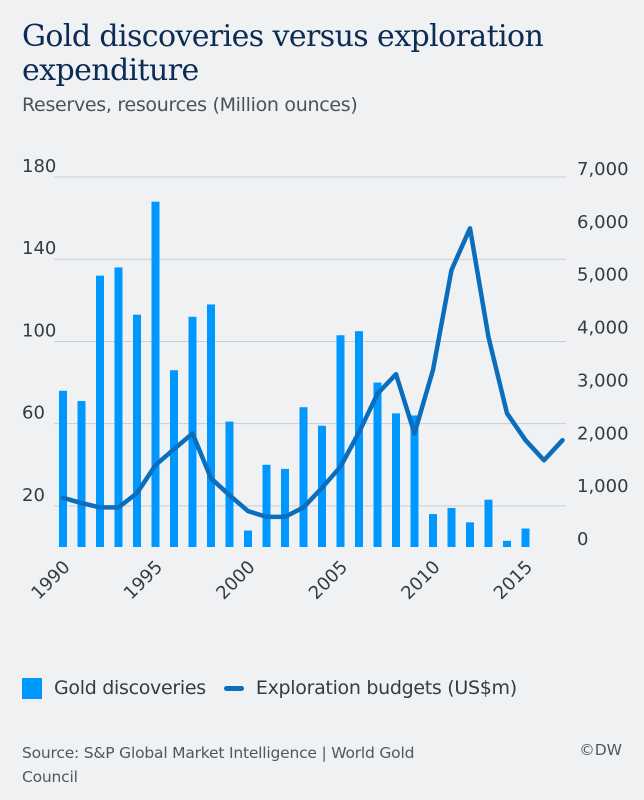 The height and width of the screenshot is (800, 644). I want to click on legend-line-swatch, so click(233, 688).